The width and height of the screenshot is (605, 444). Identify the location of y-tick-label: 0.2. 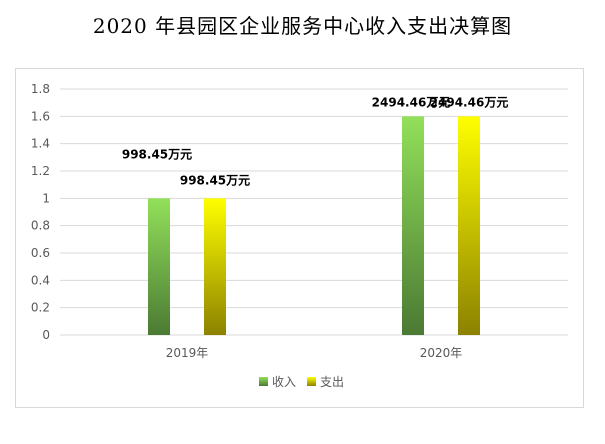
(40, 308).